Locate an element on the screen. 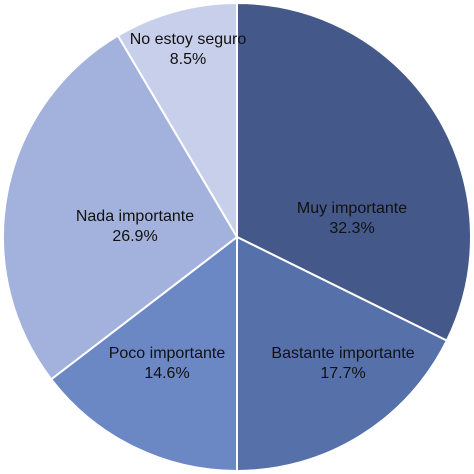 The image size is (474, 474). slice-label: Poco importante is located at coordinates (167, 353).